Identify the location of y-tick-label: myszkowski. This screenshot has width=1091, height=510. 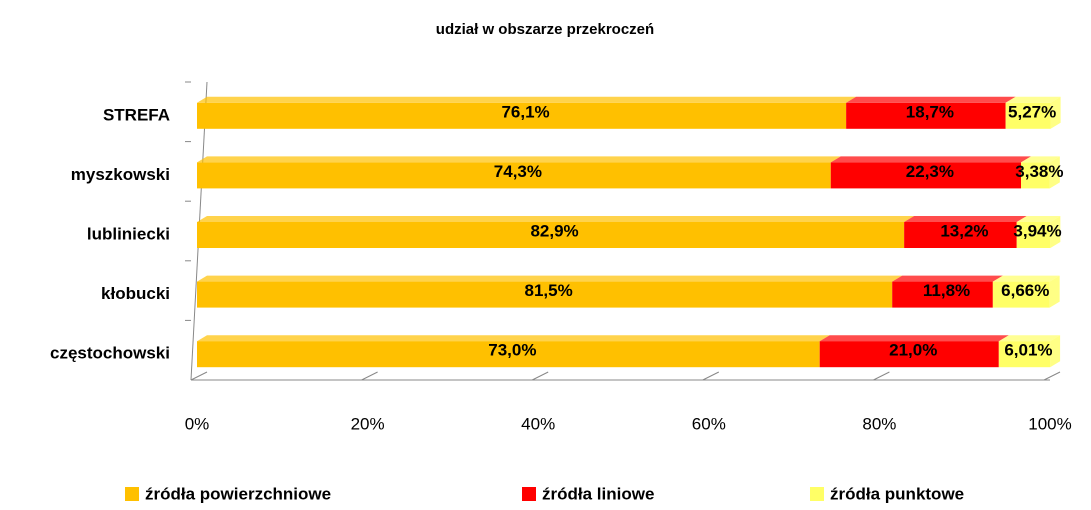
(120, 174).